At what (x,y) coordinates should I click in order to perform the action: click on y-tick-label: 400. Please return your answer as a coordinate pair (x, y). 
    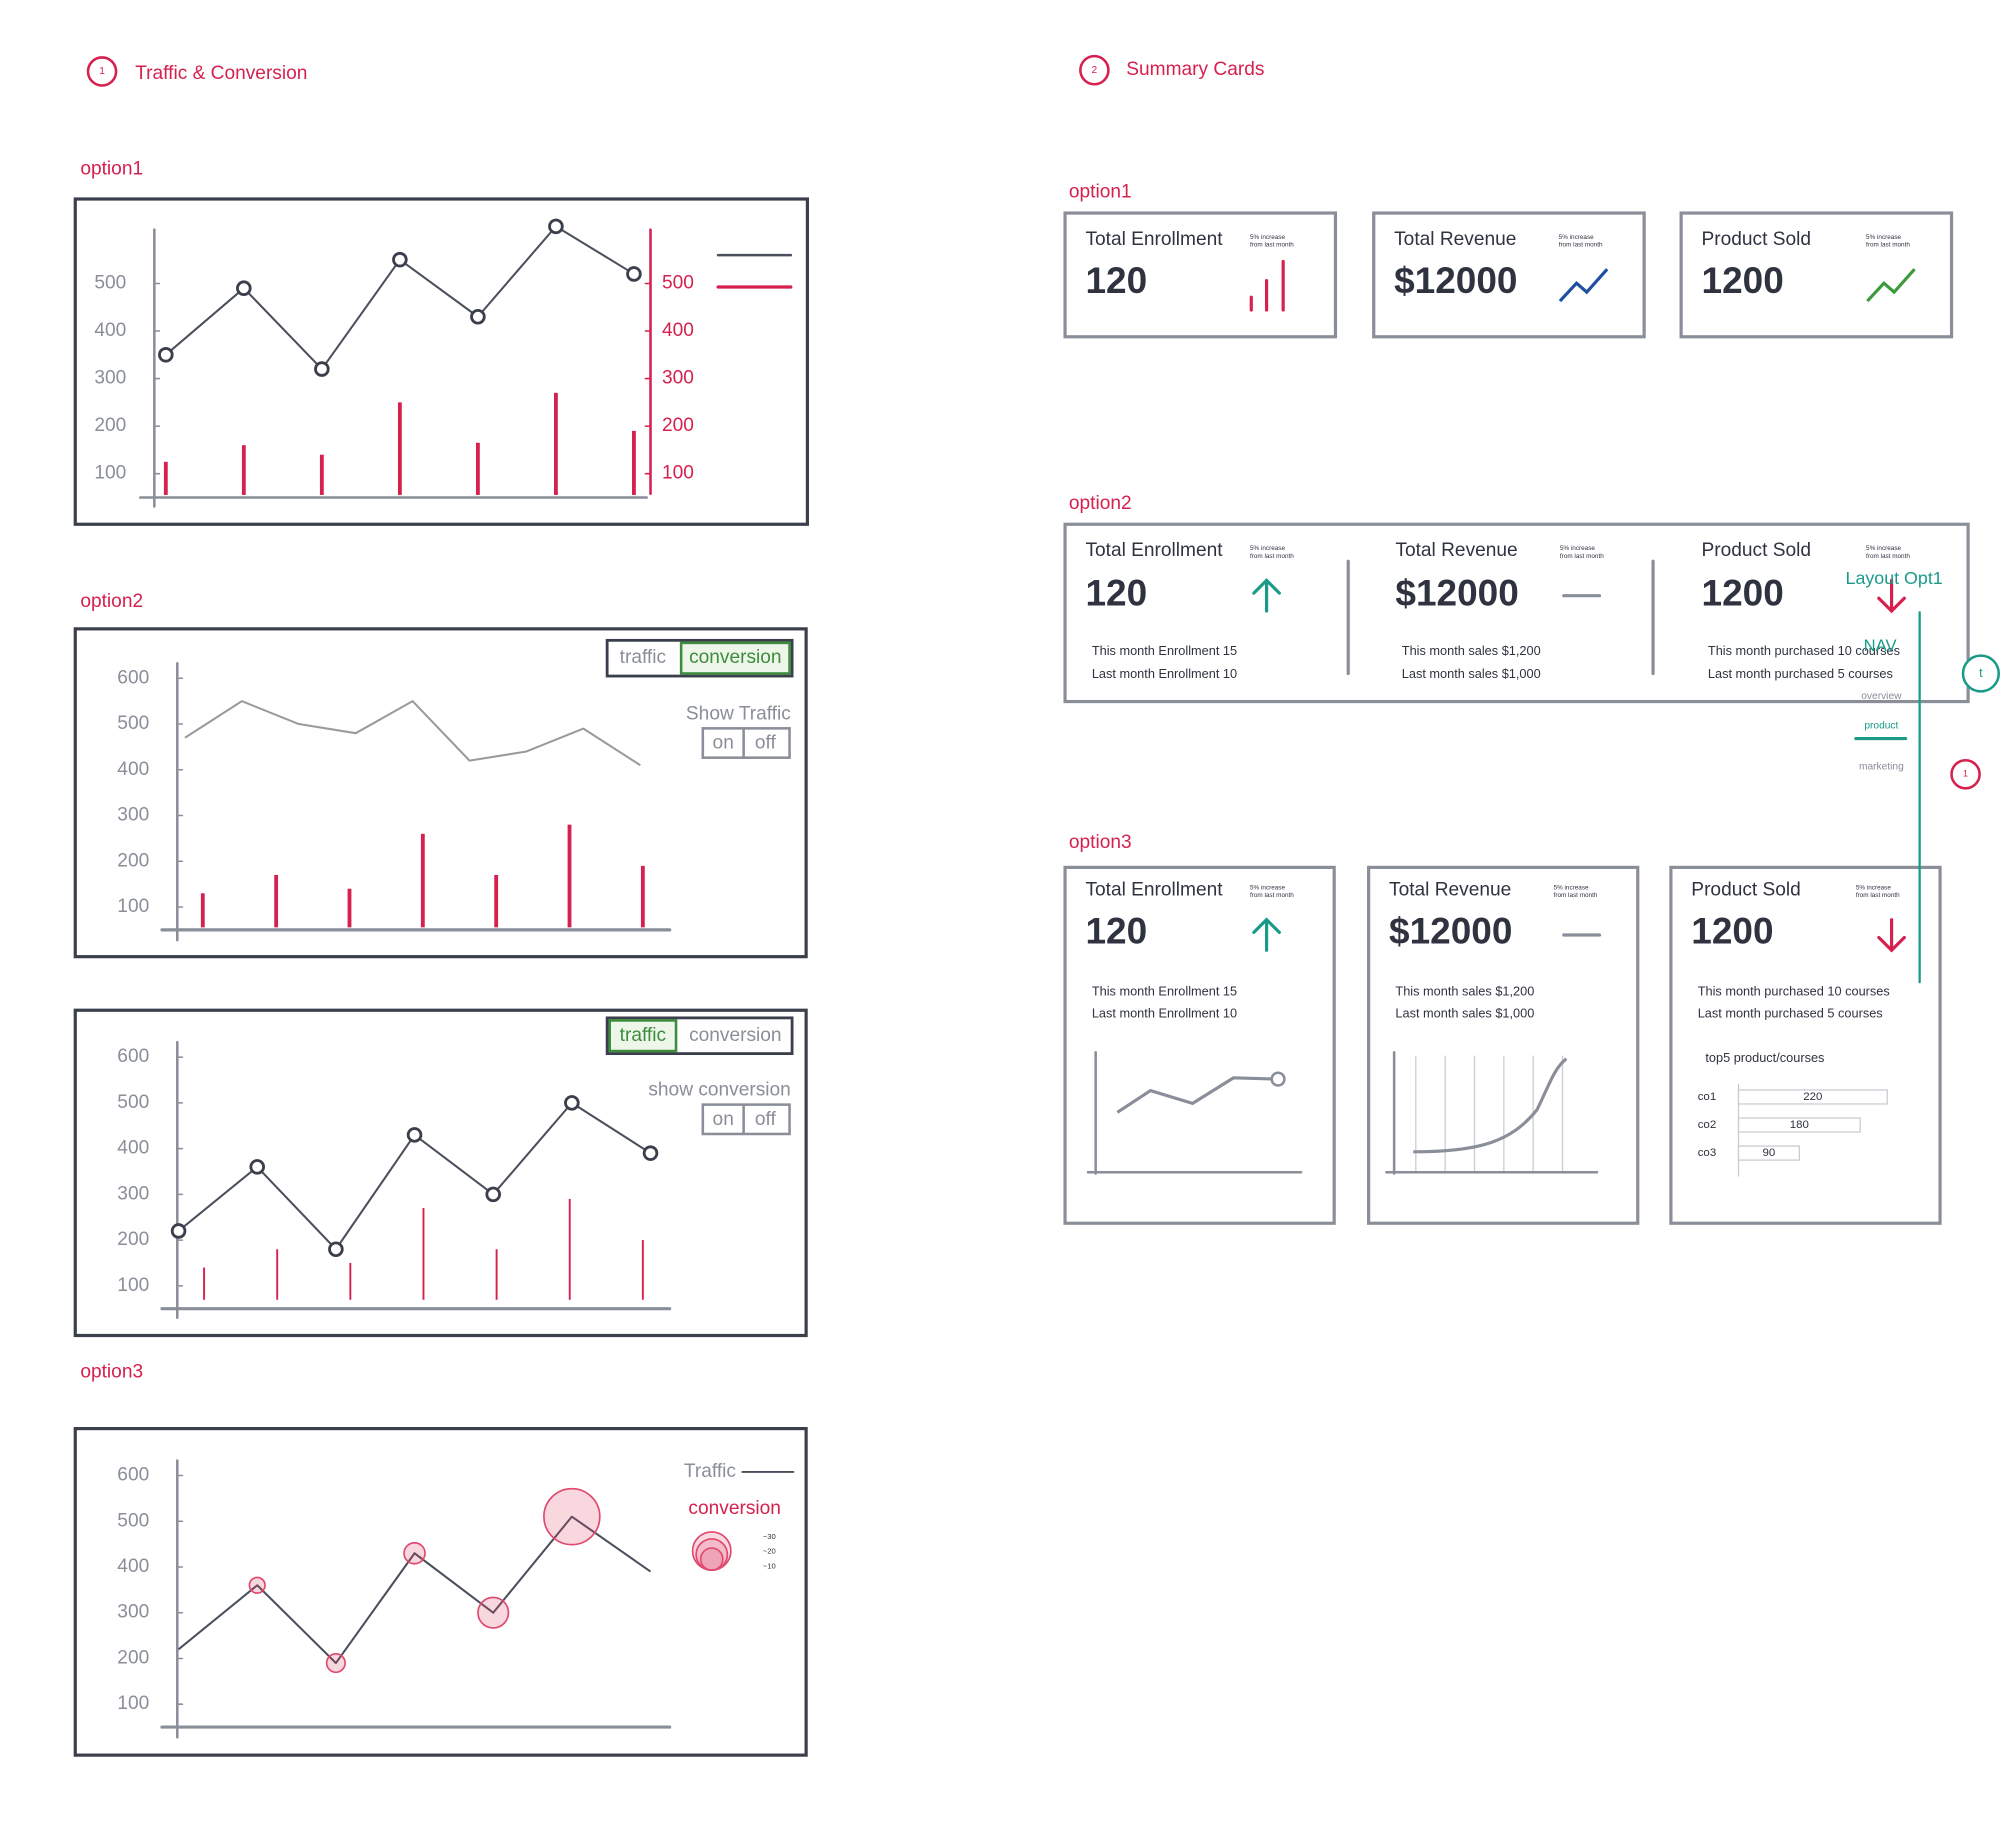
    Looking at the image, I should click on (133, 769).